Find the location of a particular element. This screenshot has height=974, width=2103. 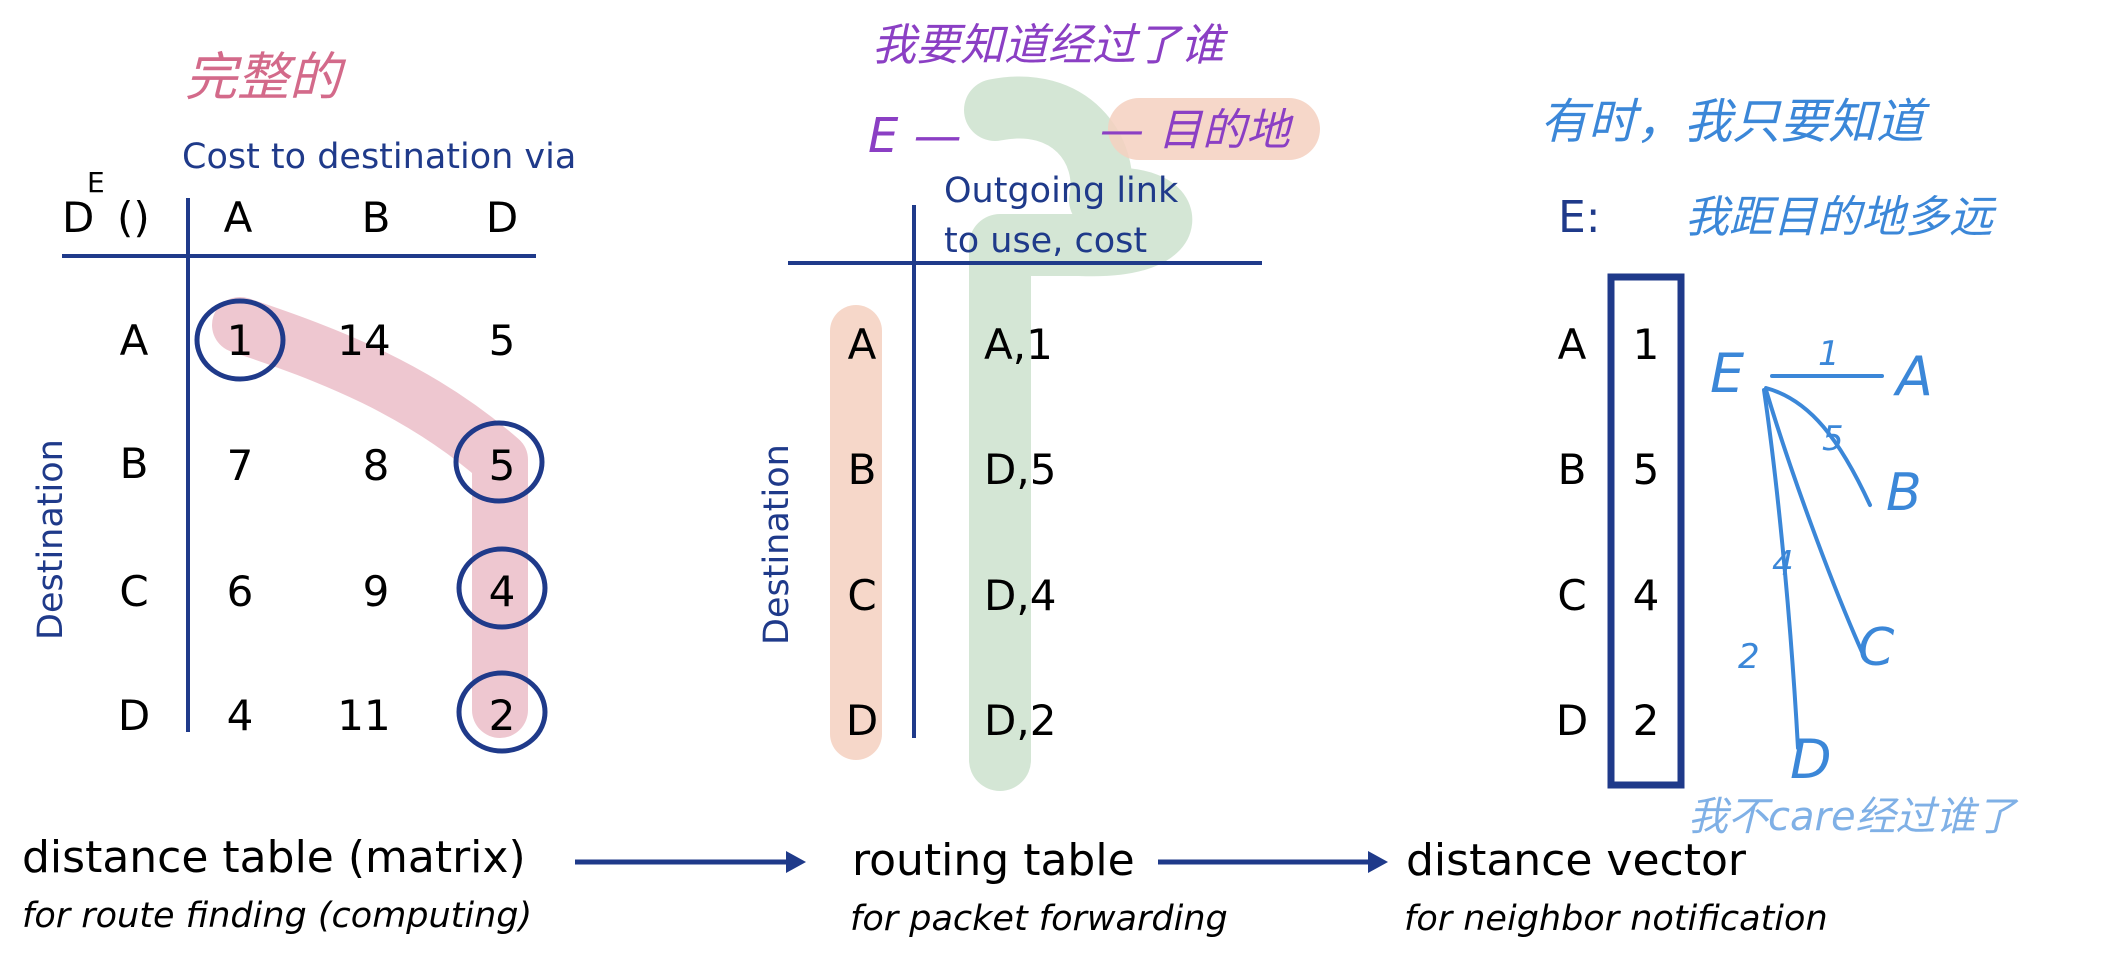

routing-entry-b: D,5 is located at coordinates (1020, 469).